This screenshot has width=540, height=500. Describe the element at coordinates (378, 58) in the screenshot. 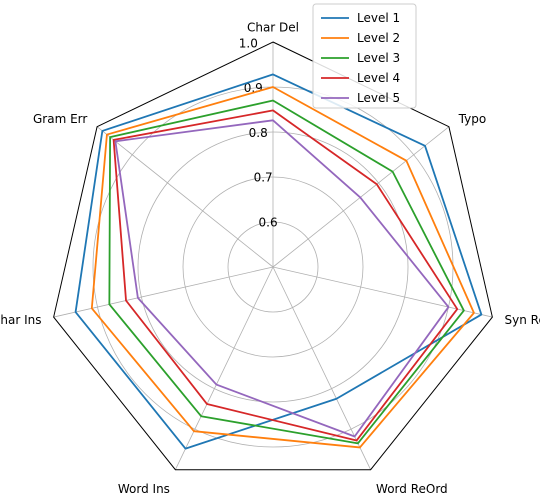

I see `legend-label-level-3: Level 3` at that location.